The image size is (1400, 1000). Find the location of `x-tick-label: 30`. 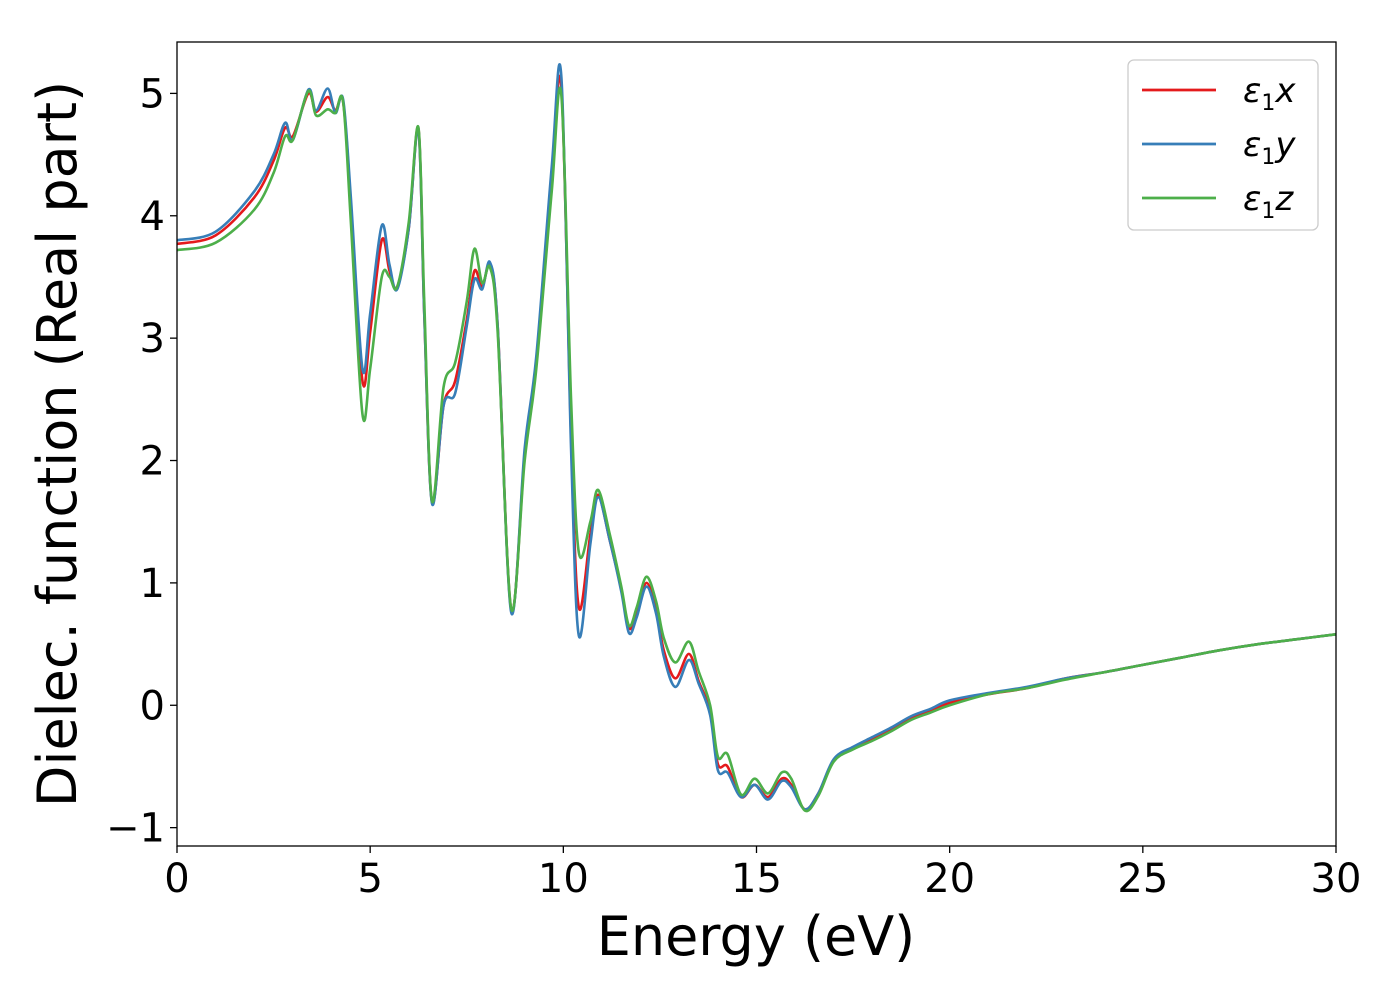

x-tick-label: 30 is located at coordinates (1336, 879).